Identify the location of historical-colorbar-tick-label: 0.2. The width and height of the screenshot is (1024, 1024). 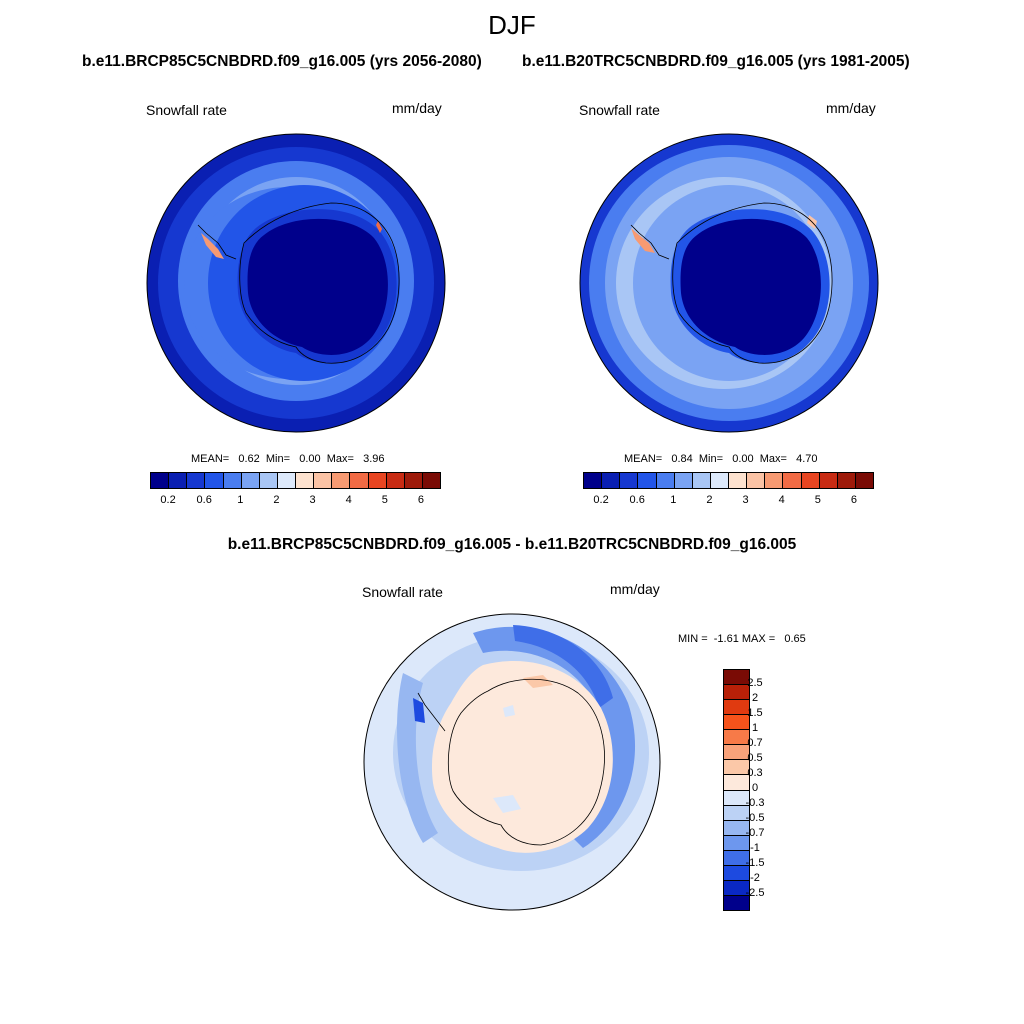
(601, 500).